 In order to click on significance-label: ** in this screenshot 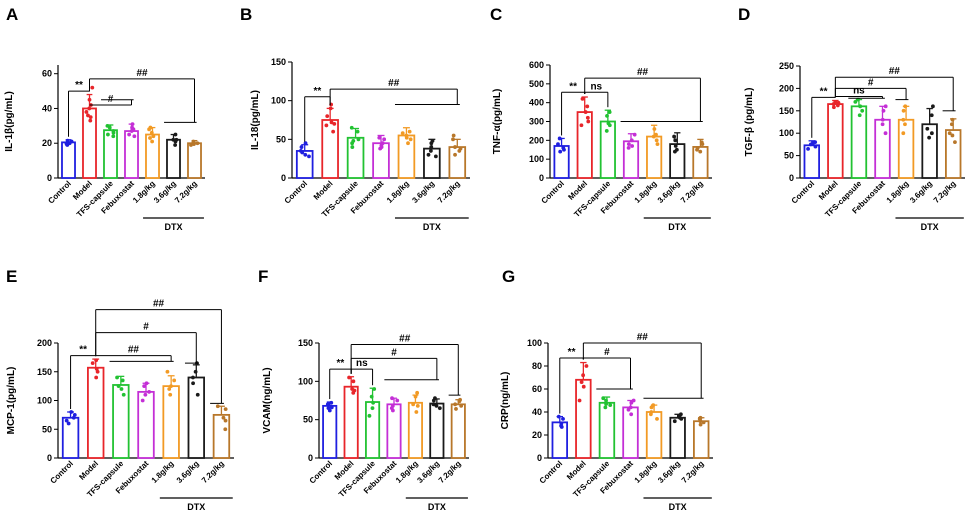, I will do `click(79, 85)`.